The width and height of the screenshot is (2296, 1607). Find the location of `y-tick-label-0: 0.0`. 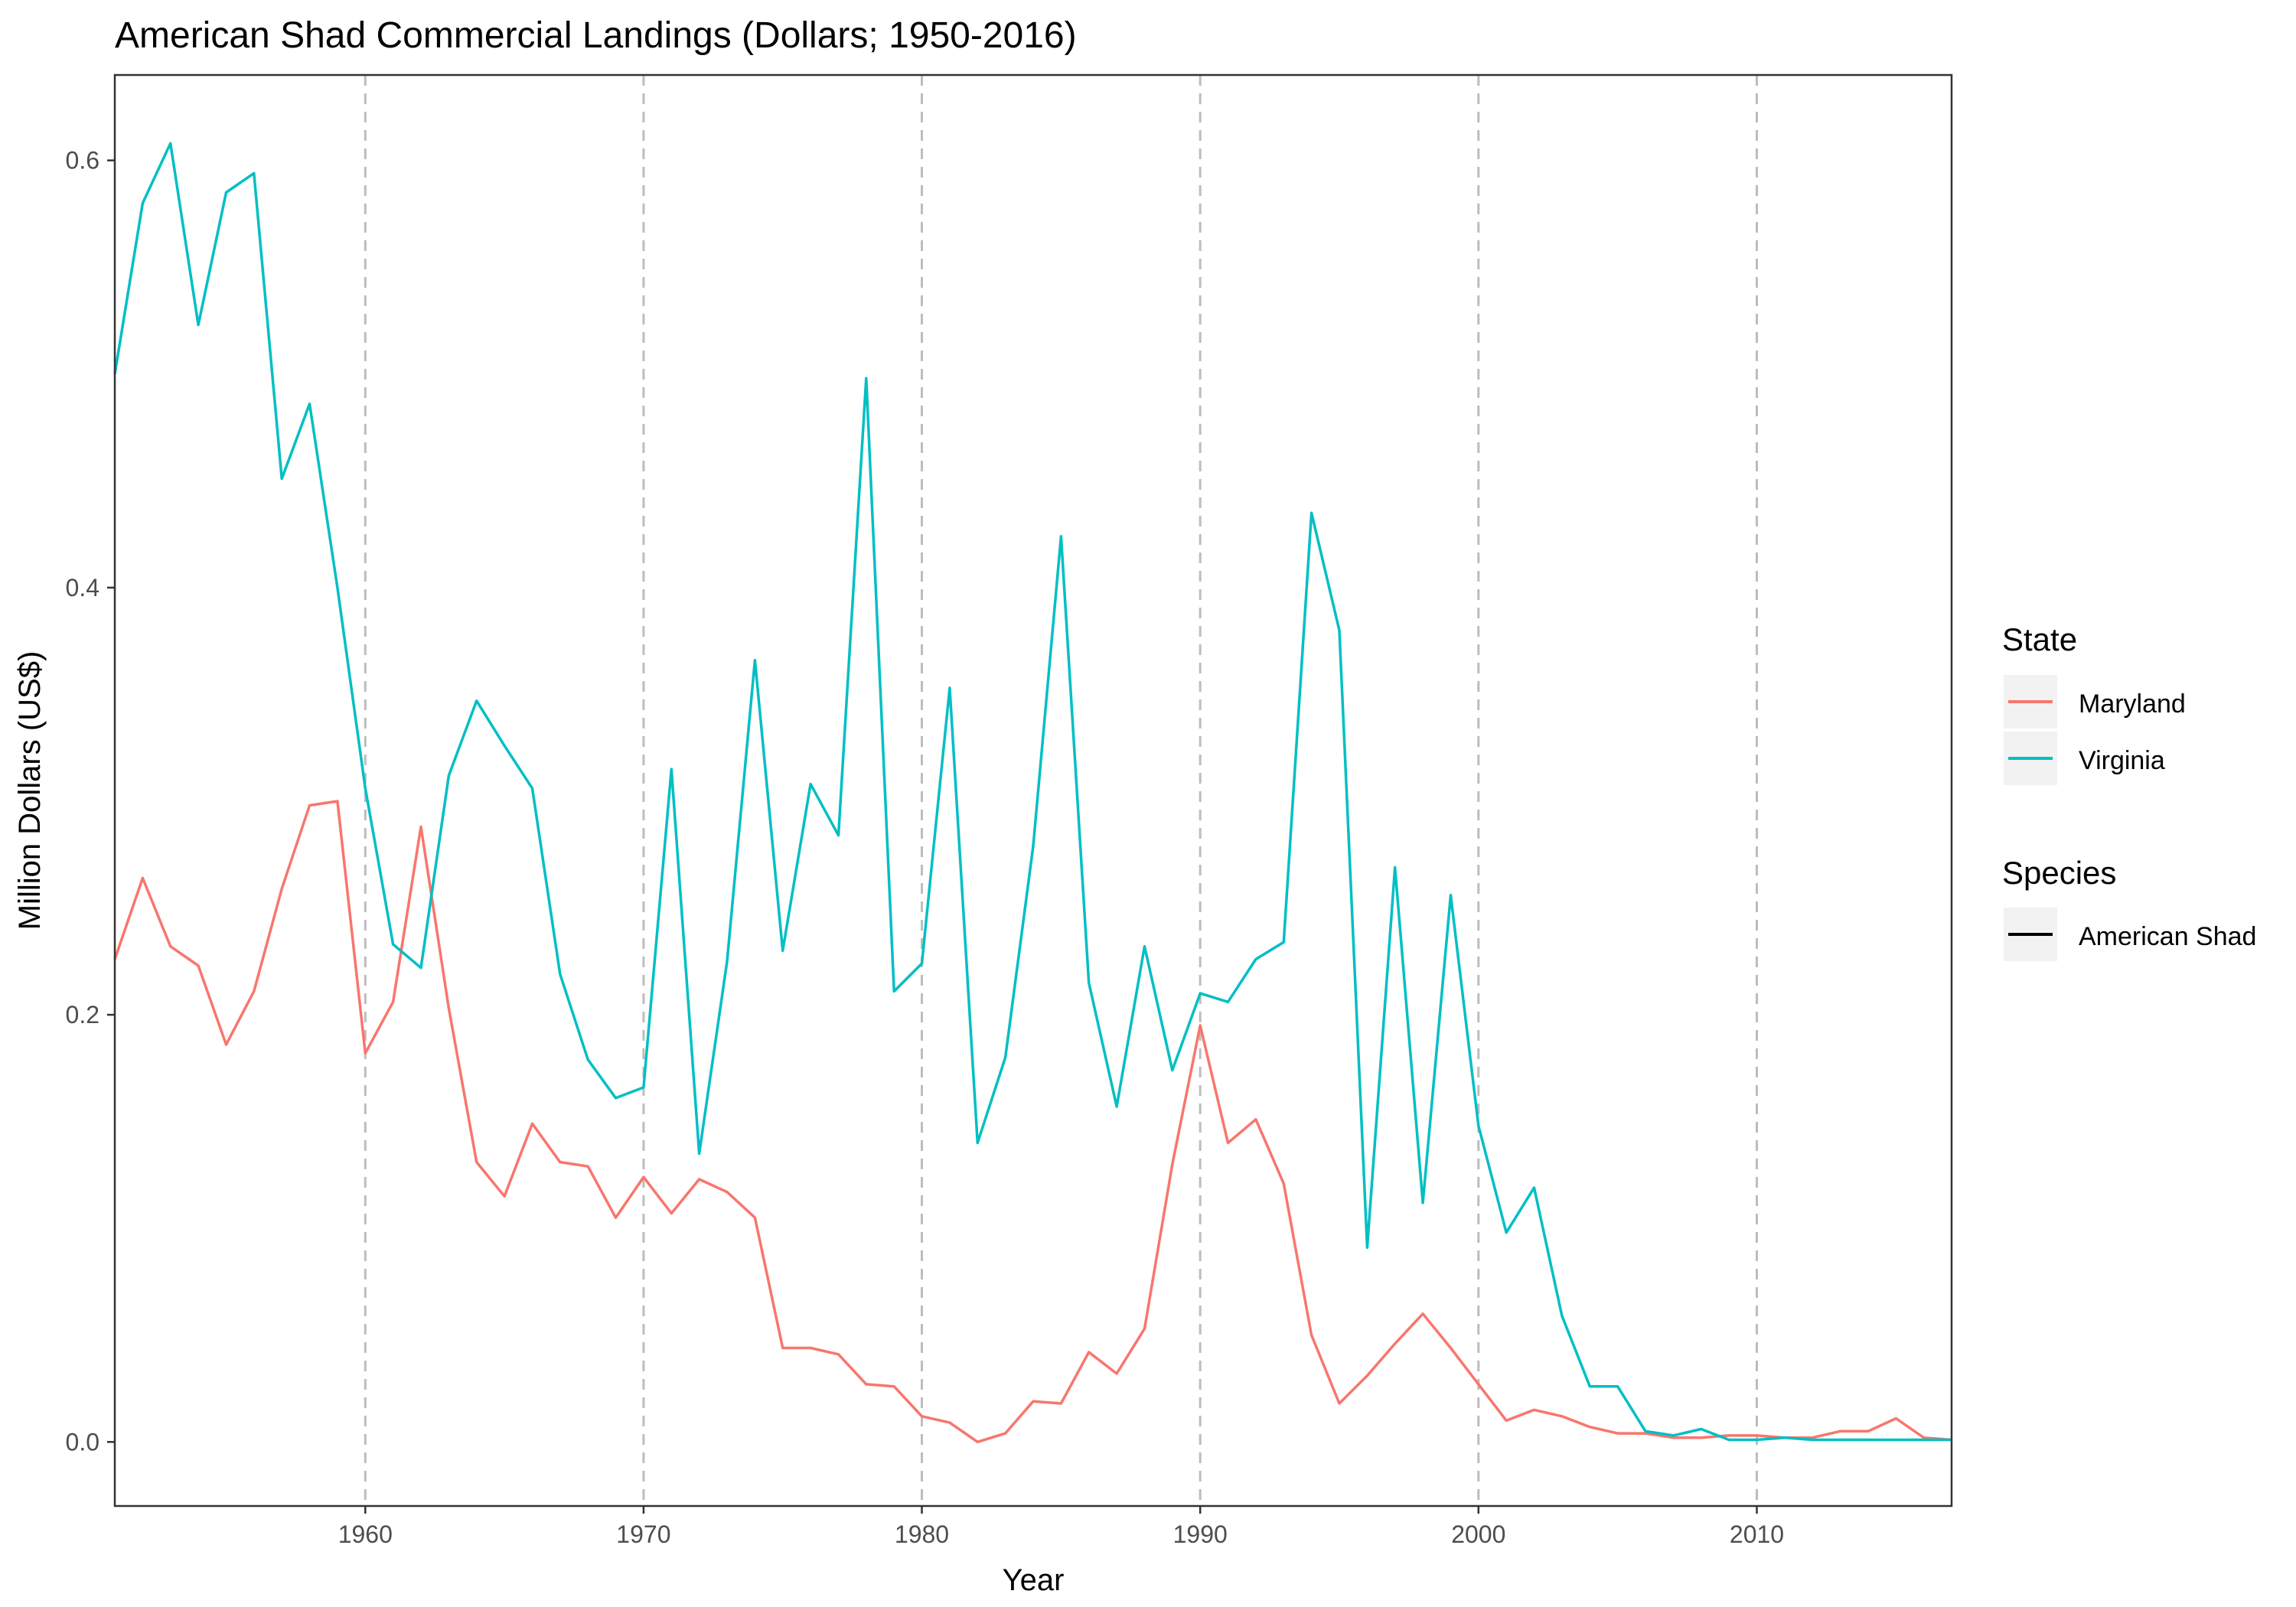

y-tick-label-0: 0.0 is located at coordinates (82, 1441).